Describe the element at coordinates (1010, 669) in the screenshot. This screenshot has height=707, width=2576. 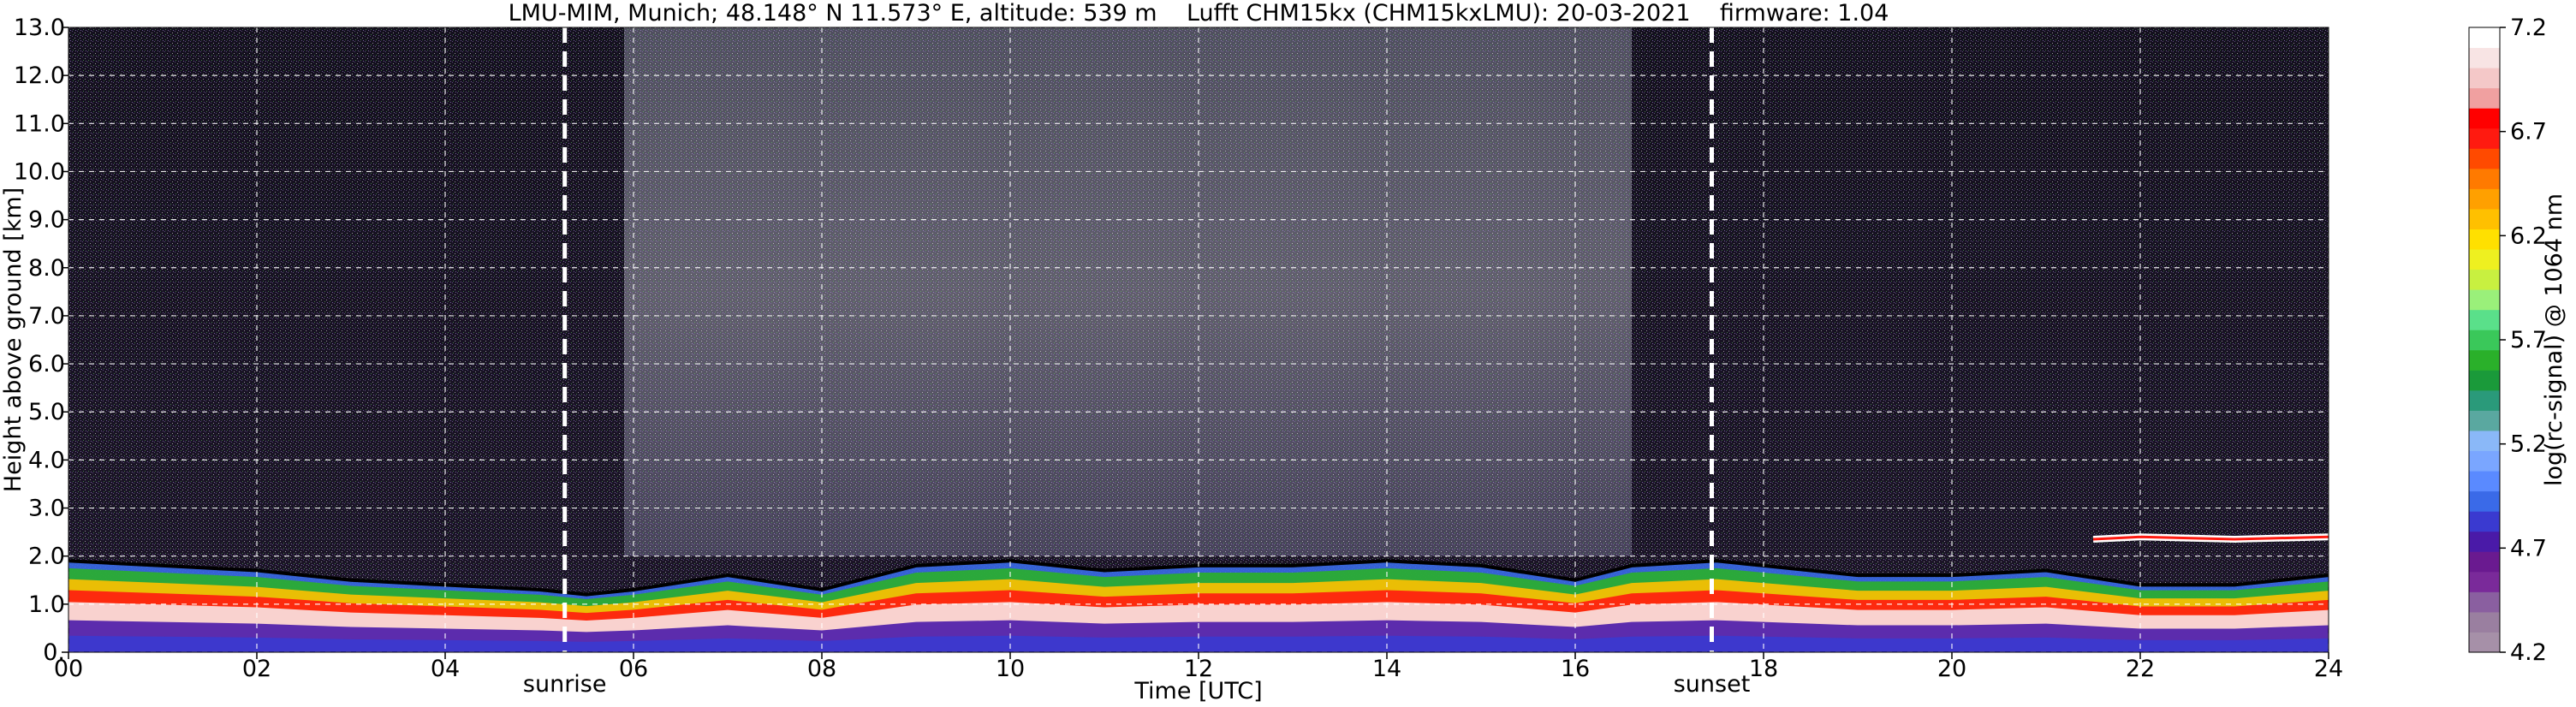
I see `x-tick-label: 10` at that location.